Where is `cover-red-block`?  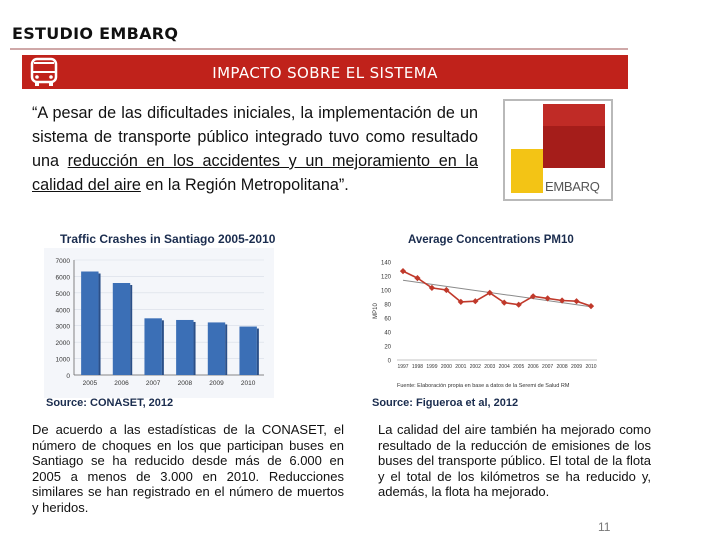
cover-red-block is located at coordinates (574, 115).